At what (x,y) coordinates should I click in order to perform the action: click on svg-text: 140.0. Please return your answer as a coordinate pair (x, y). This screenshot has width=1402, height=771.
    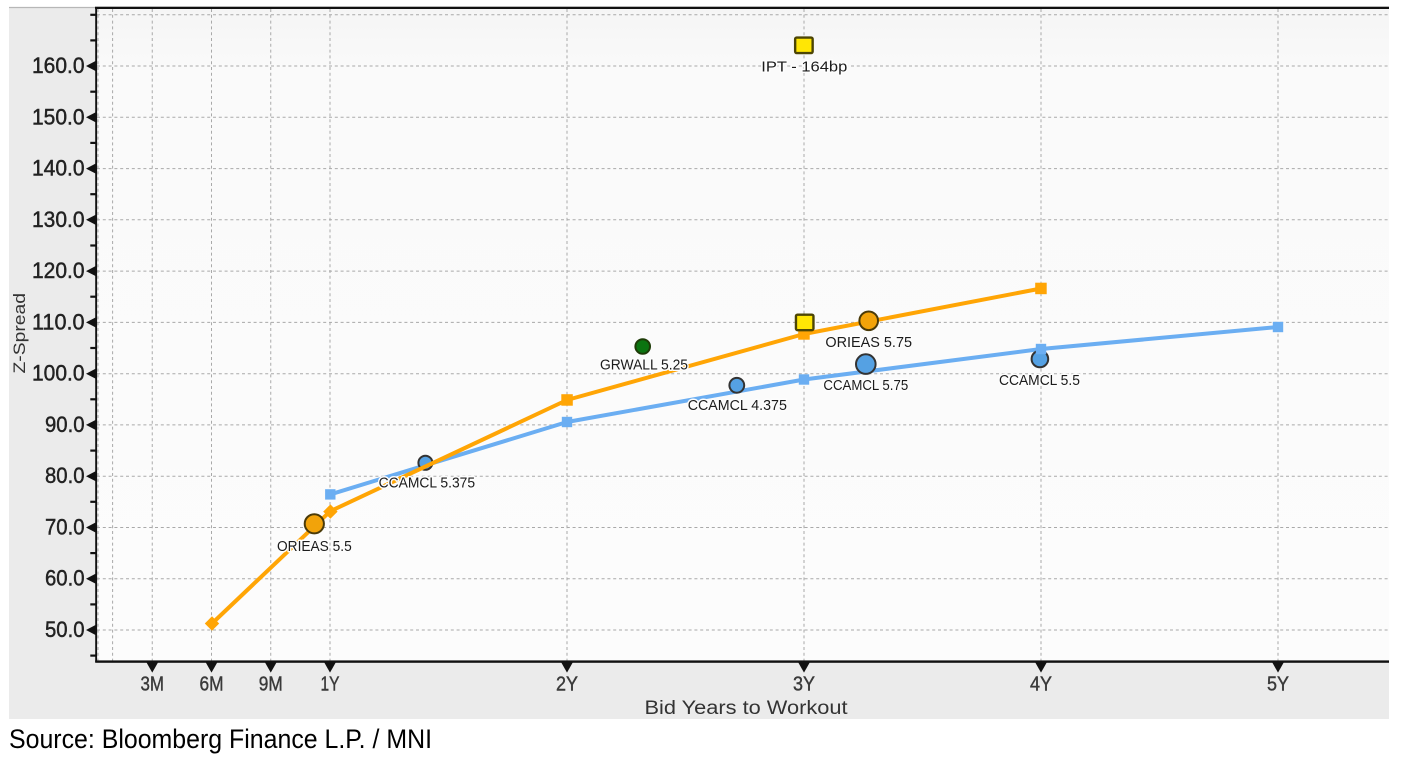
    Looking at the image, I should click on (58, 168).